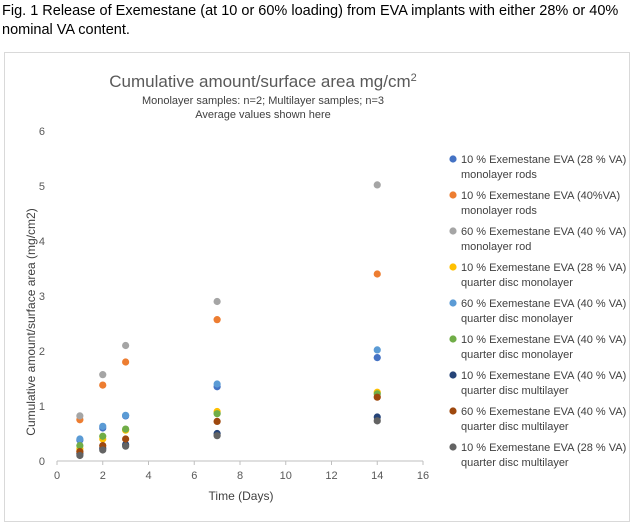 The width and height of the screenshot is (640, 528). I want to click on x-tick-label: 10, so click(286, 476).